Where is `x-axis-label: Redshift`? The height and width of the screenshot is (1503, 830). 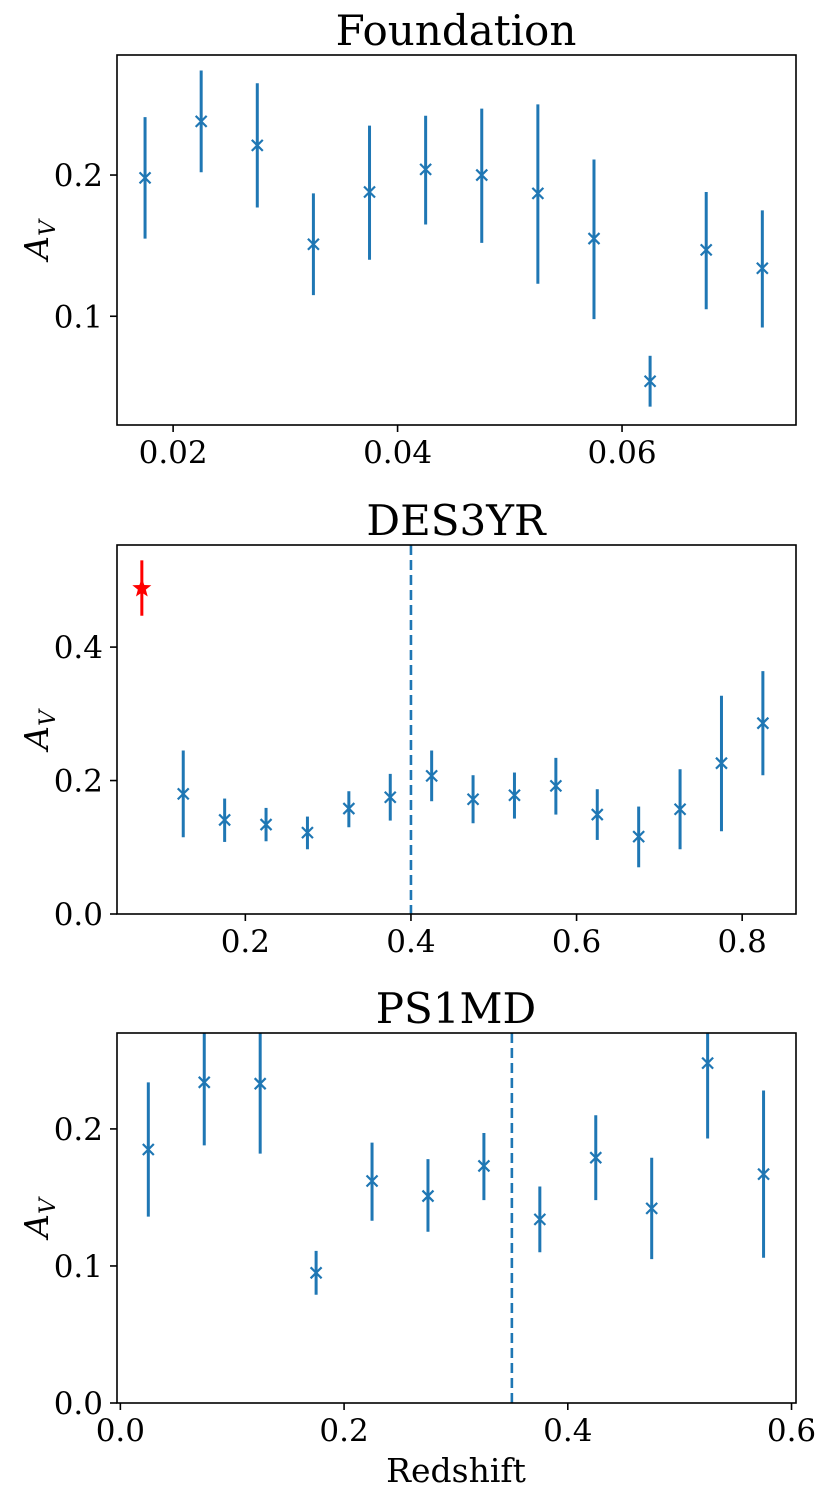
x-axis-label: Redshift is located at coordinates (456, 1470).